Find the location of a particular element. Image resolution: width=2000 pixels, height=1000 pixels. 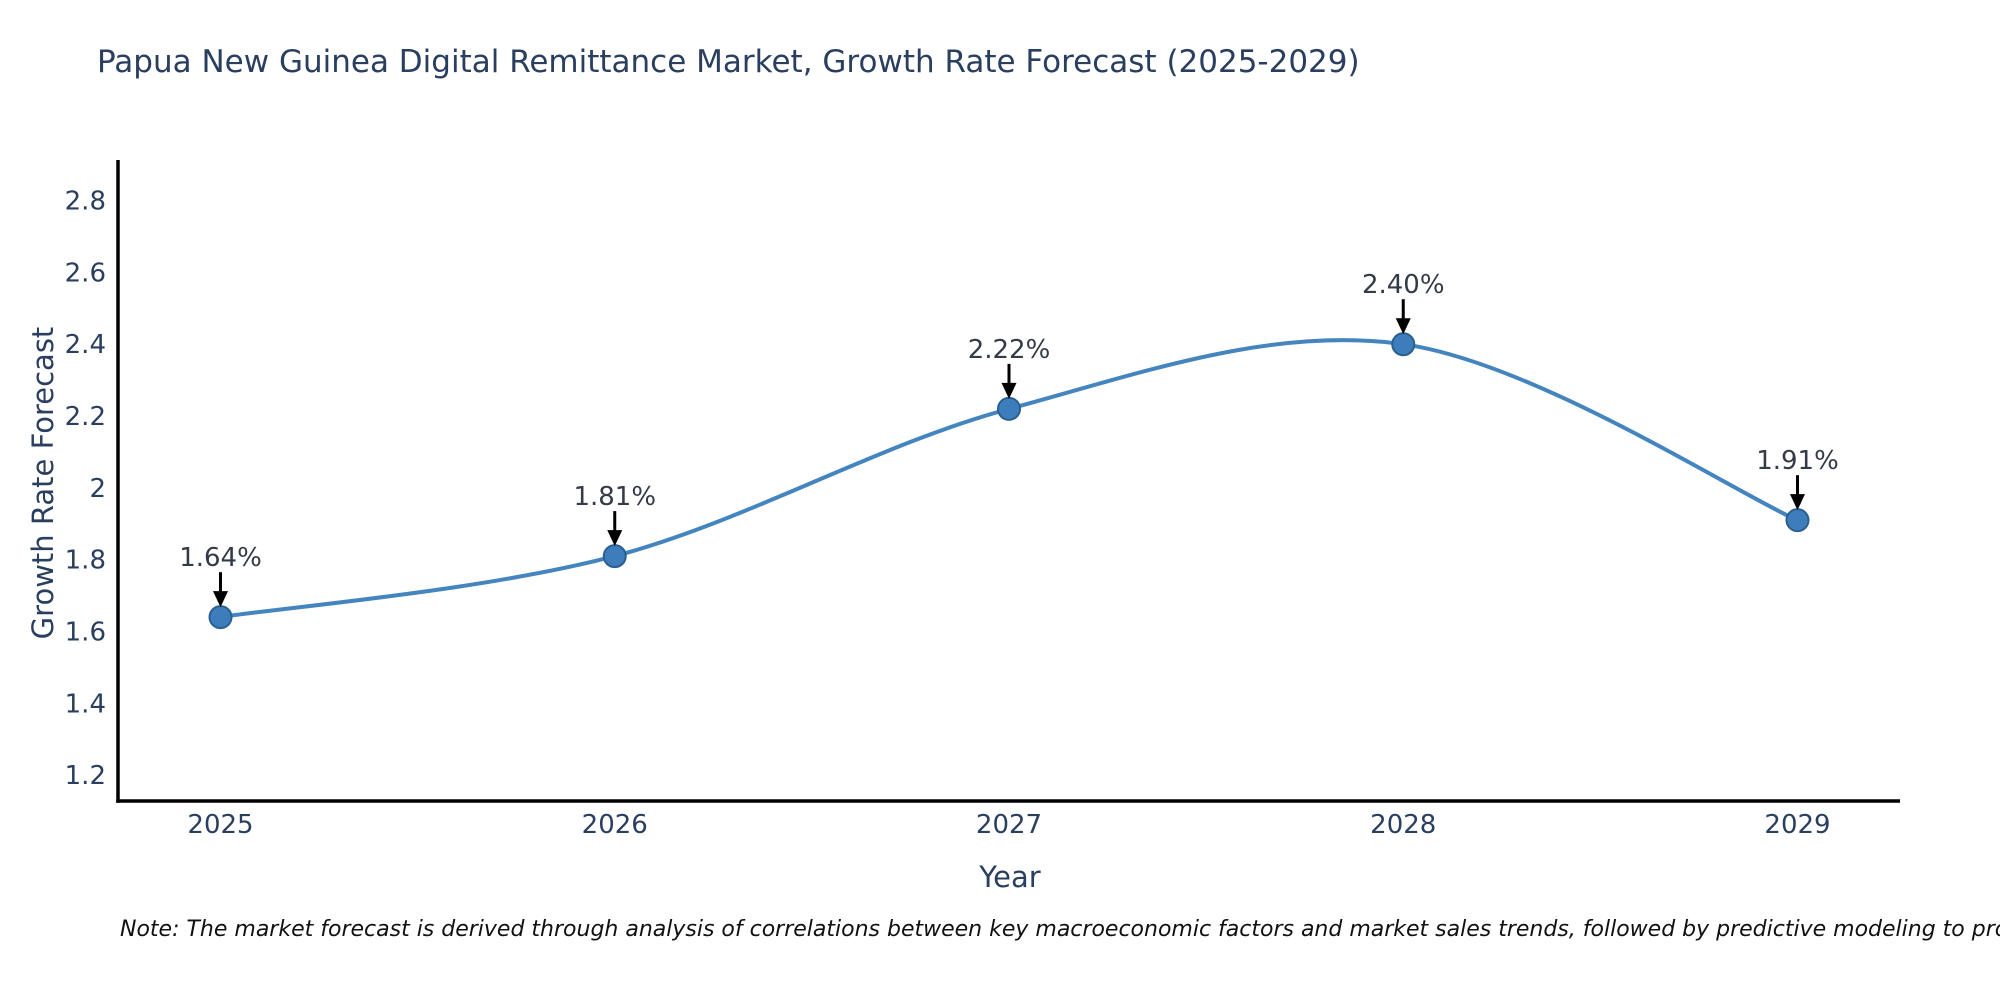

x-tick-label: 2029 is located at coordinates (1797, 825).